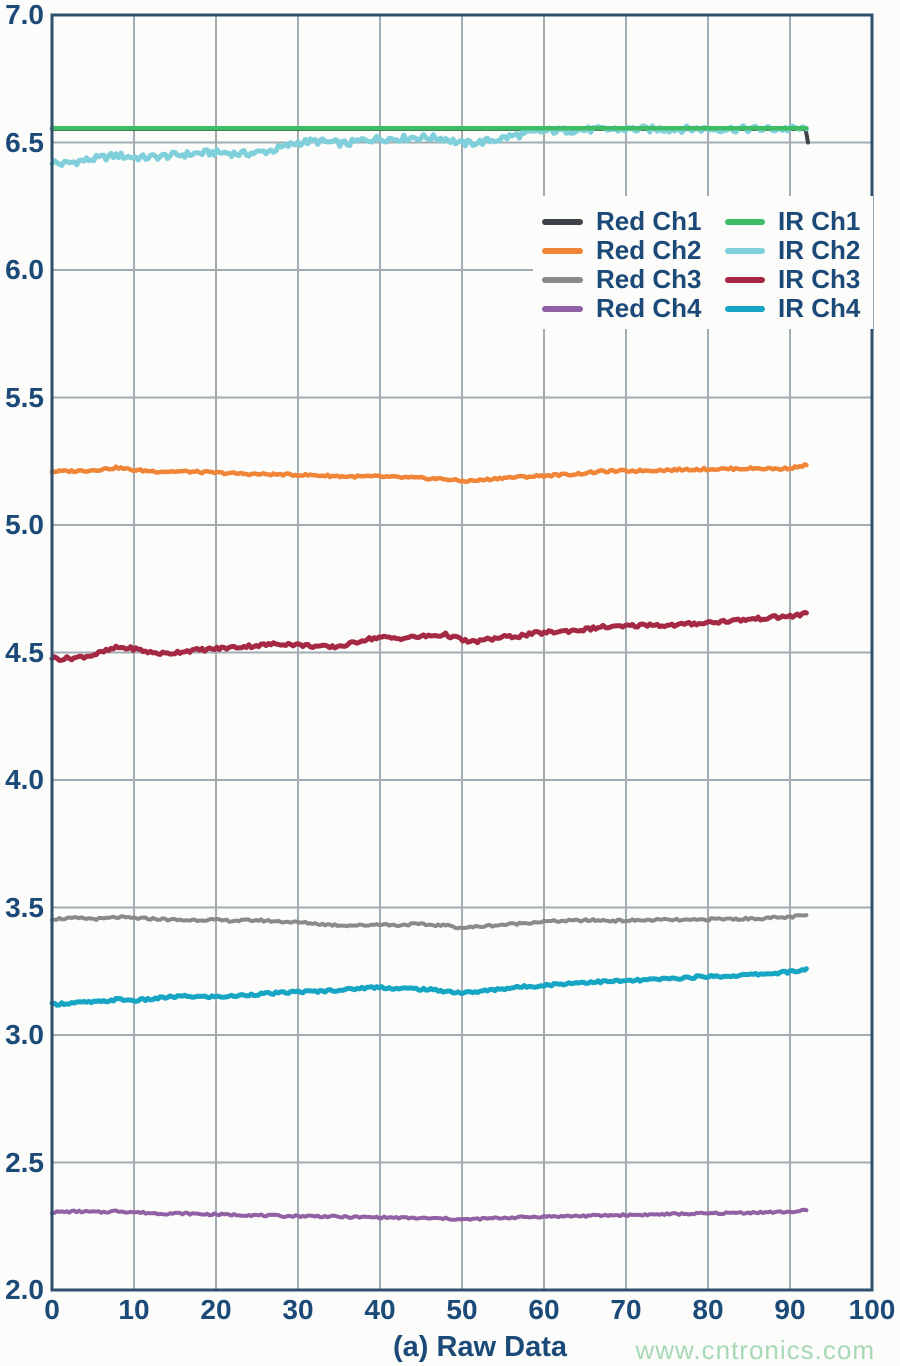  I want to click on legend-swatch-ir-ch2, so click(745, 250).